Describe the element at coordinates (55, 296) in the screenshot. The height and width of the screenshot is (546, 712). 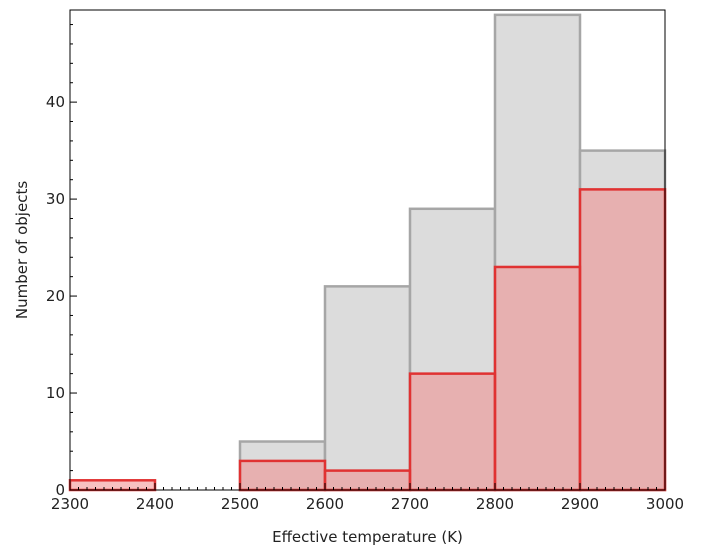
I see `y-tick-label: 20` at that location.